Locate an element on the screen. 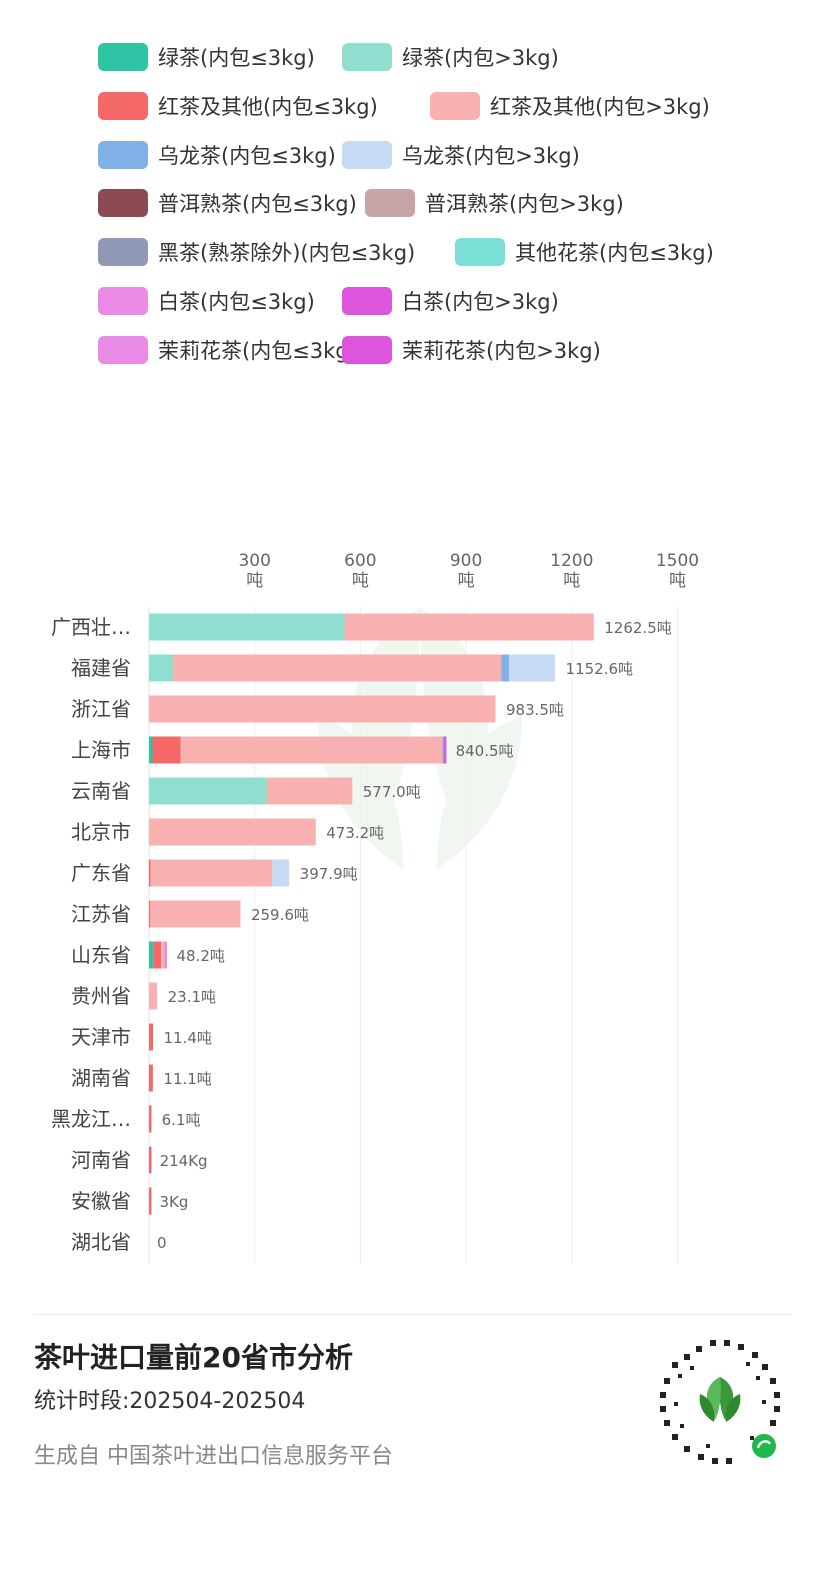 The height and width of the screenshot is (1582, 830). legend-item: 白茶(内包≤3kg) is located at coordinates (206, 301).